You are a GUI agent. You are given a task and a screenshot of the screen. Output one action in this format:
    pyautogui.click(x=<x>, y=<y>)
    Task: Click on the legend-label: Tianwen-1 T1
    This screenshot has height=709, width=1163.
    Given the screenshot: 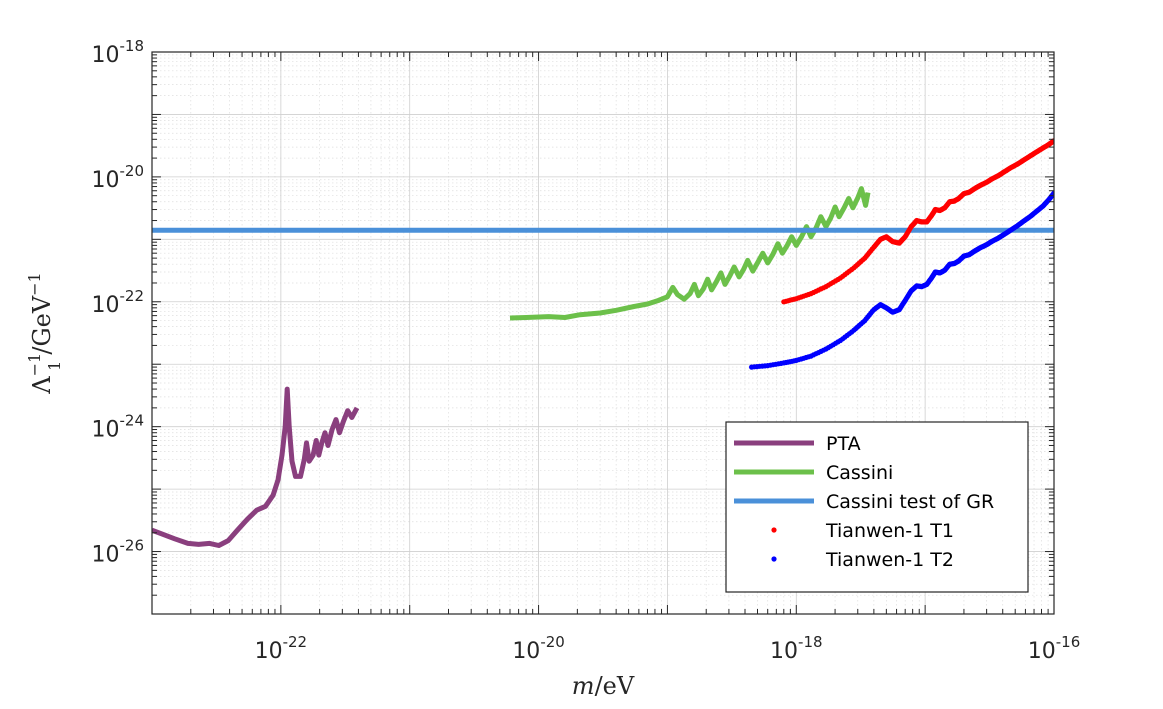 What is the action you would take?
    pyautogui.click(x=889, y=531)
    